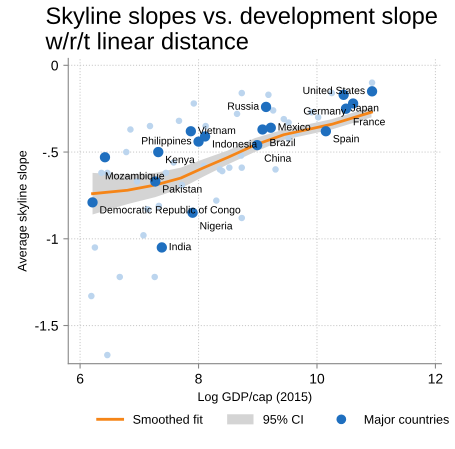  Describe the element at coordinates (52, 239) in the screenshot. I see `y-tick-label: -1` at that location.